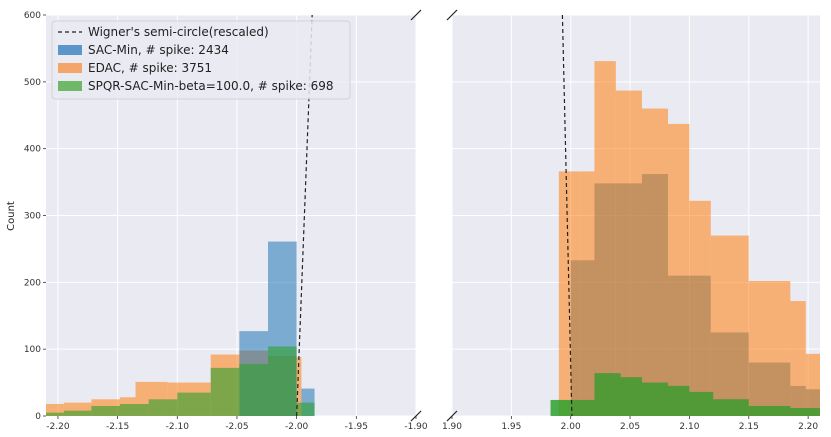  What do you see at coordinates (356, 427) in the screenshot?
I see `x-tick-label: -1.95` at bounding box center [356, 427].